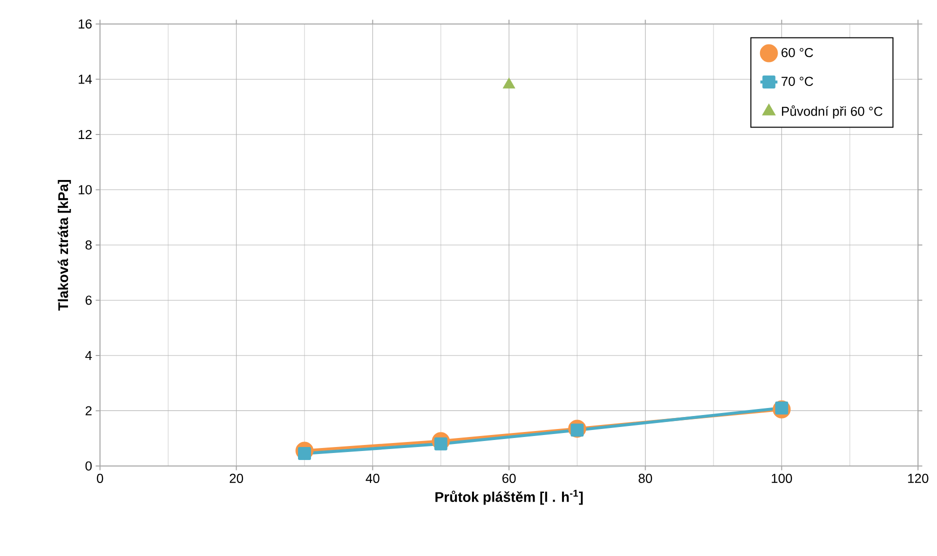  What do you see at coordinates (85, 189) in the screenshot?
I see `y-tick-label: 10` at bounding box center [85, 189].